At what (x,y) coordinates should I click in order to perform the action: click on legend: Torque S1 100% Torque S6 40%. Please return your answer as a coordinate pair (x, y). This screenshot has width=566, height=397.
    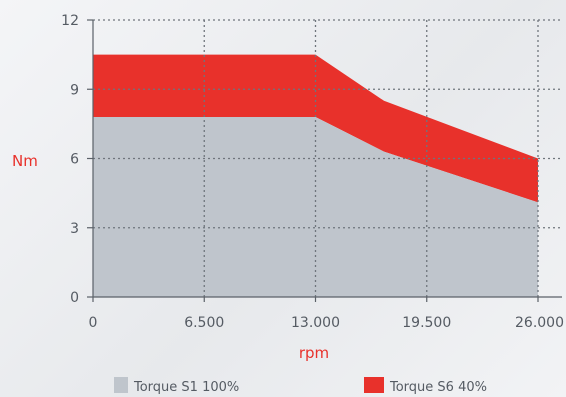
    Looking at the image, I should click on (300, 386).